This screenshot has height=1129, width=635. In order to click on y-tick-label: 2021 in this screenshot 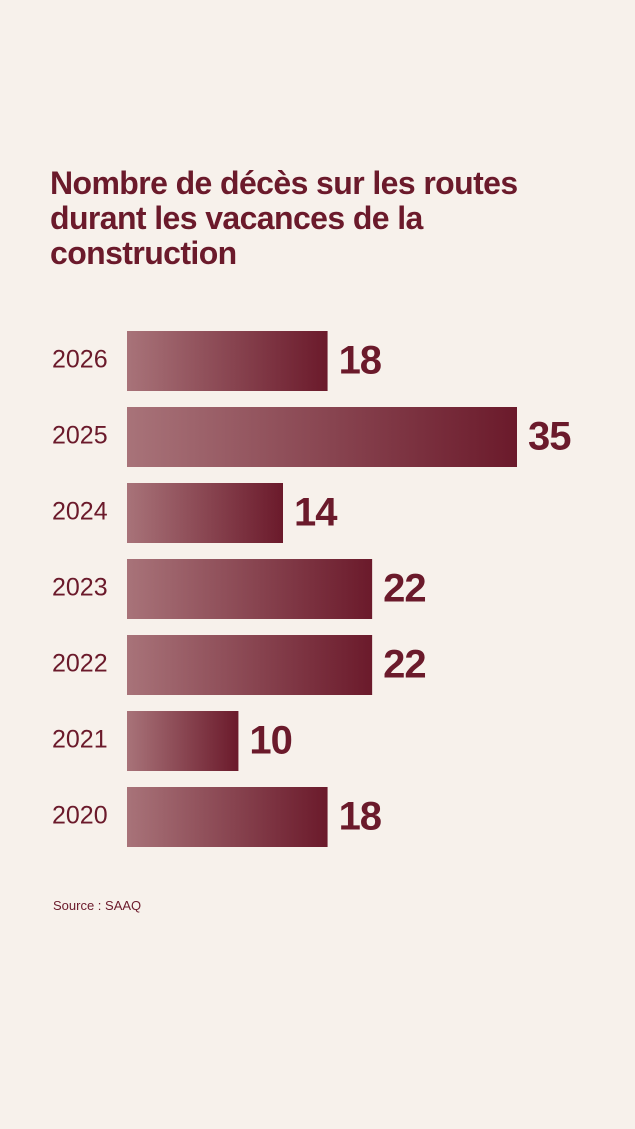, I will do `click(80, 740)`.